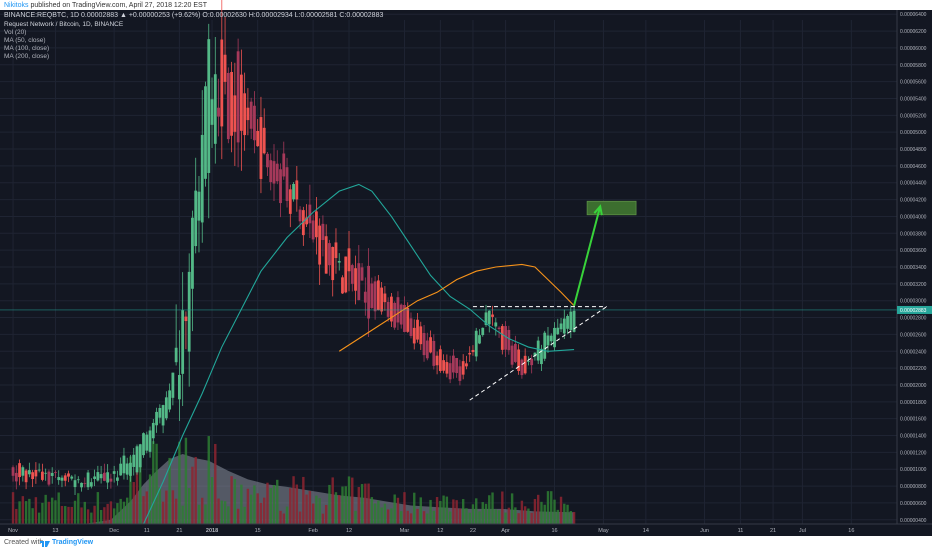  I want to click on current-price-label: 0.00002883, so click(913, 311).